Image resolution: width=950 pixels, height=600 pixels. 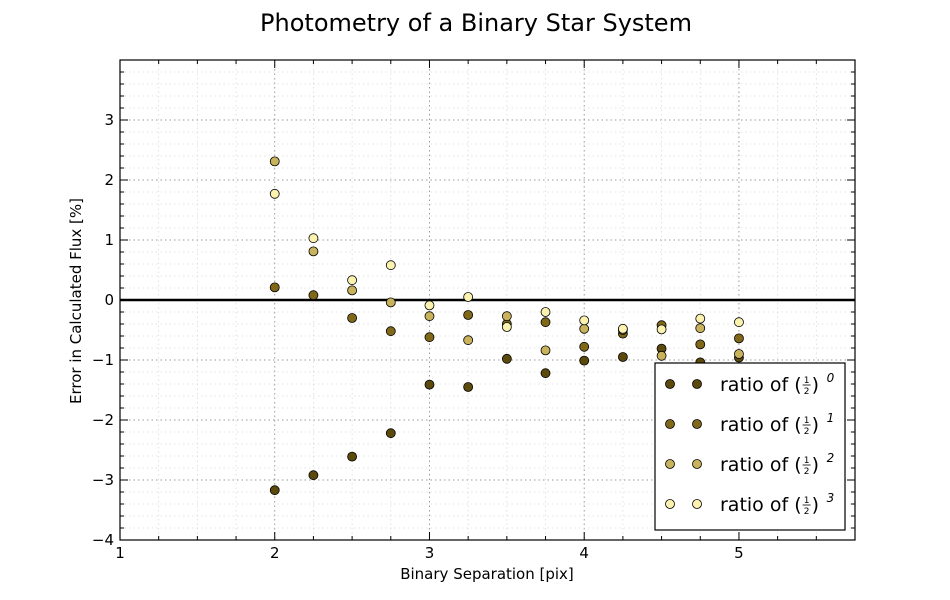 I want to click on y-tick-label: −4, so click(x=103, y=540).